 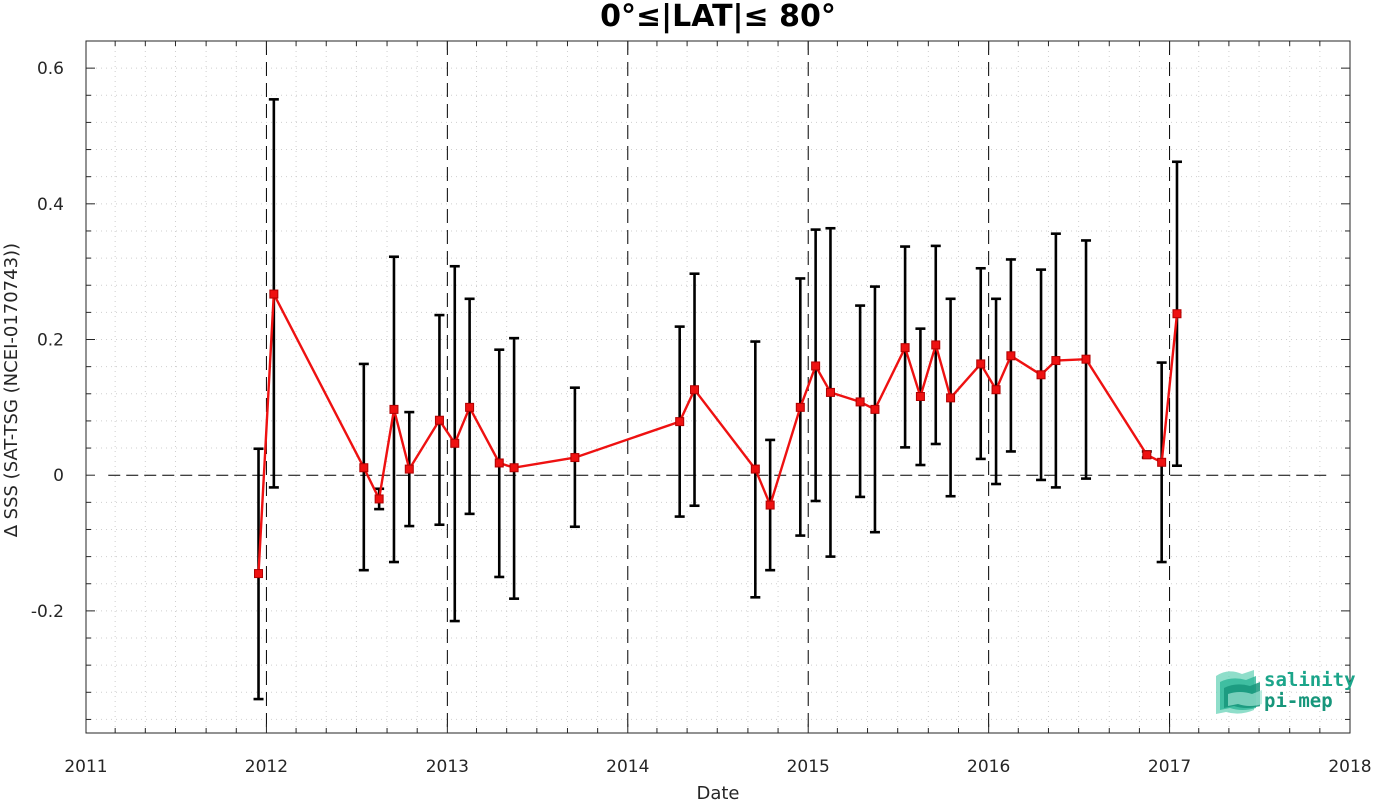 I want to click on y-tick-label: 0, so click(x=58, y=476).